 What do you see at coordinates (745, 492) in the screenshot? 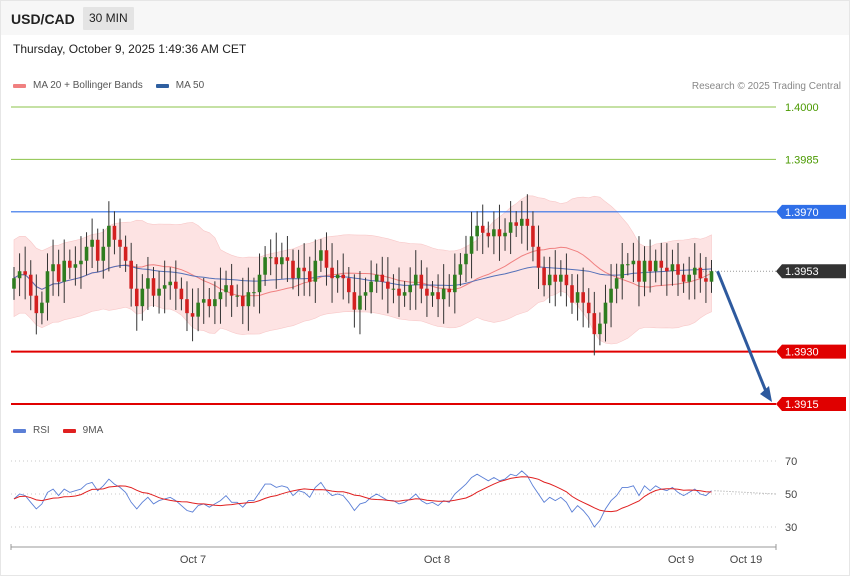
I see `rsi-projection` at bounding box center [745, 492].